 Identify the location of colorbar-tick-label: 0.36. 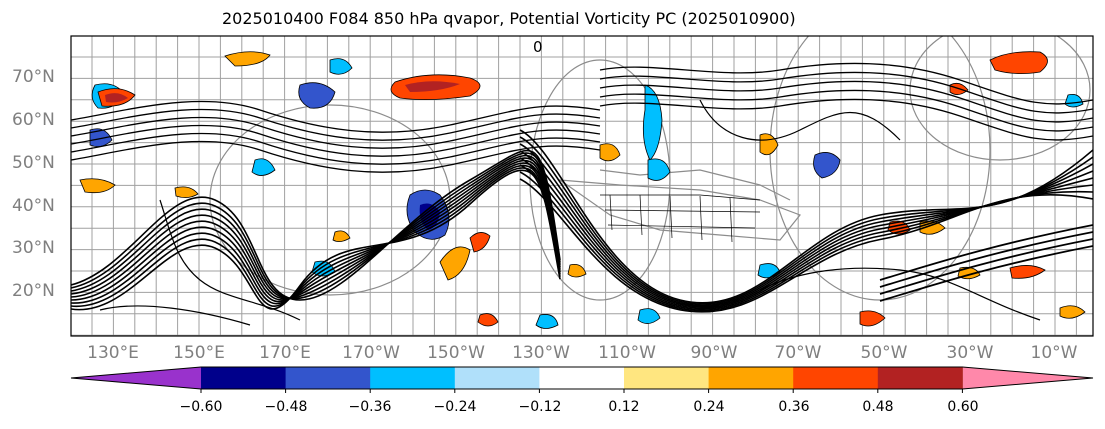
(794, 407).